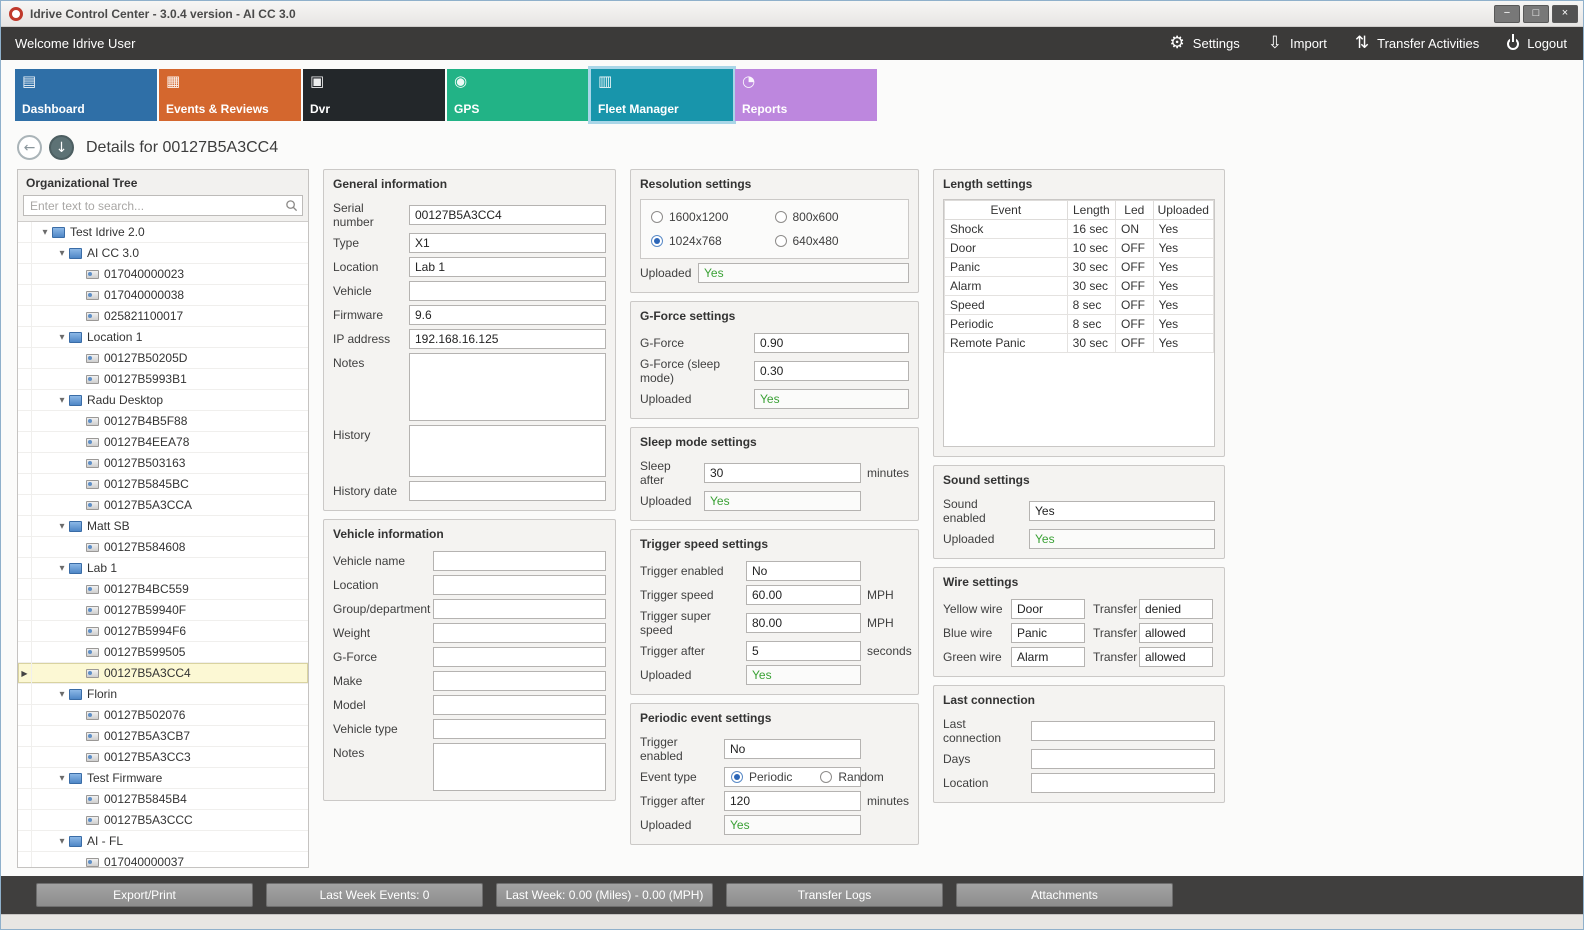 The image size is (1584, 930). I want to click on serial-number-input, so click(507, 215).